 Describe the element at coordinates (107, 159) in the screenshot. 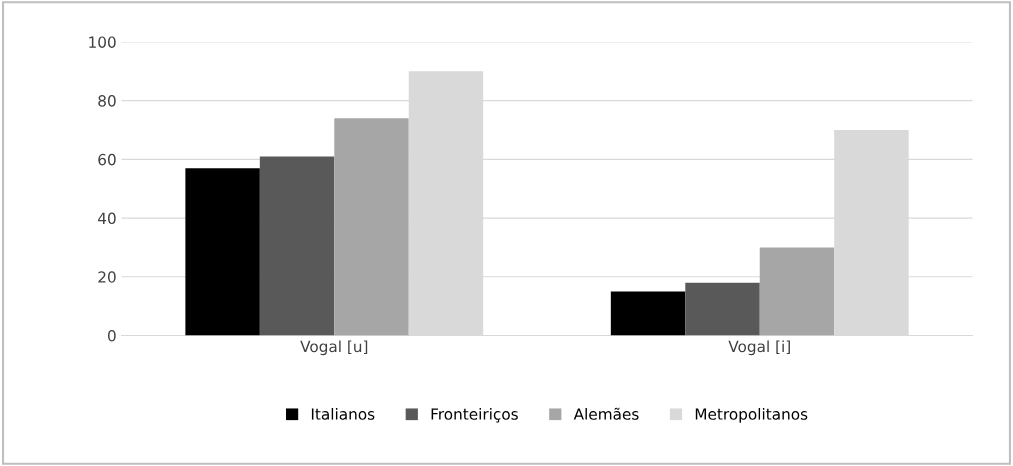

I see `y-tick-label: 60` at that location.